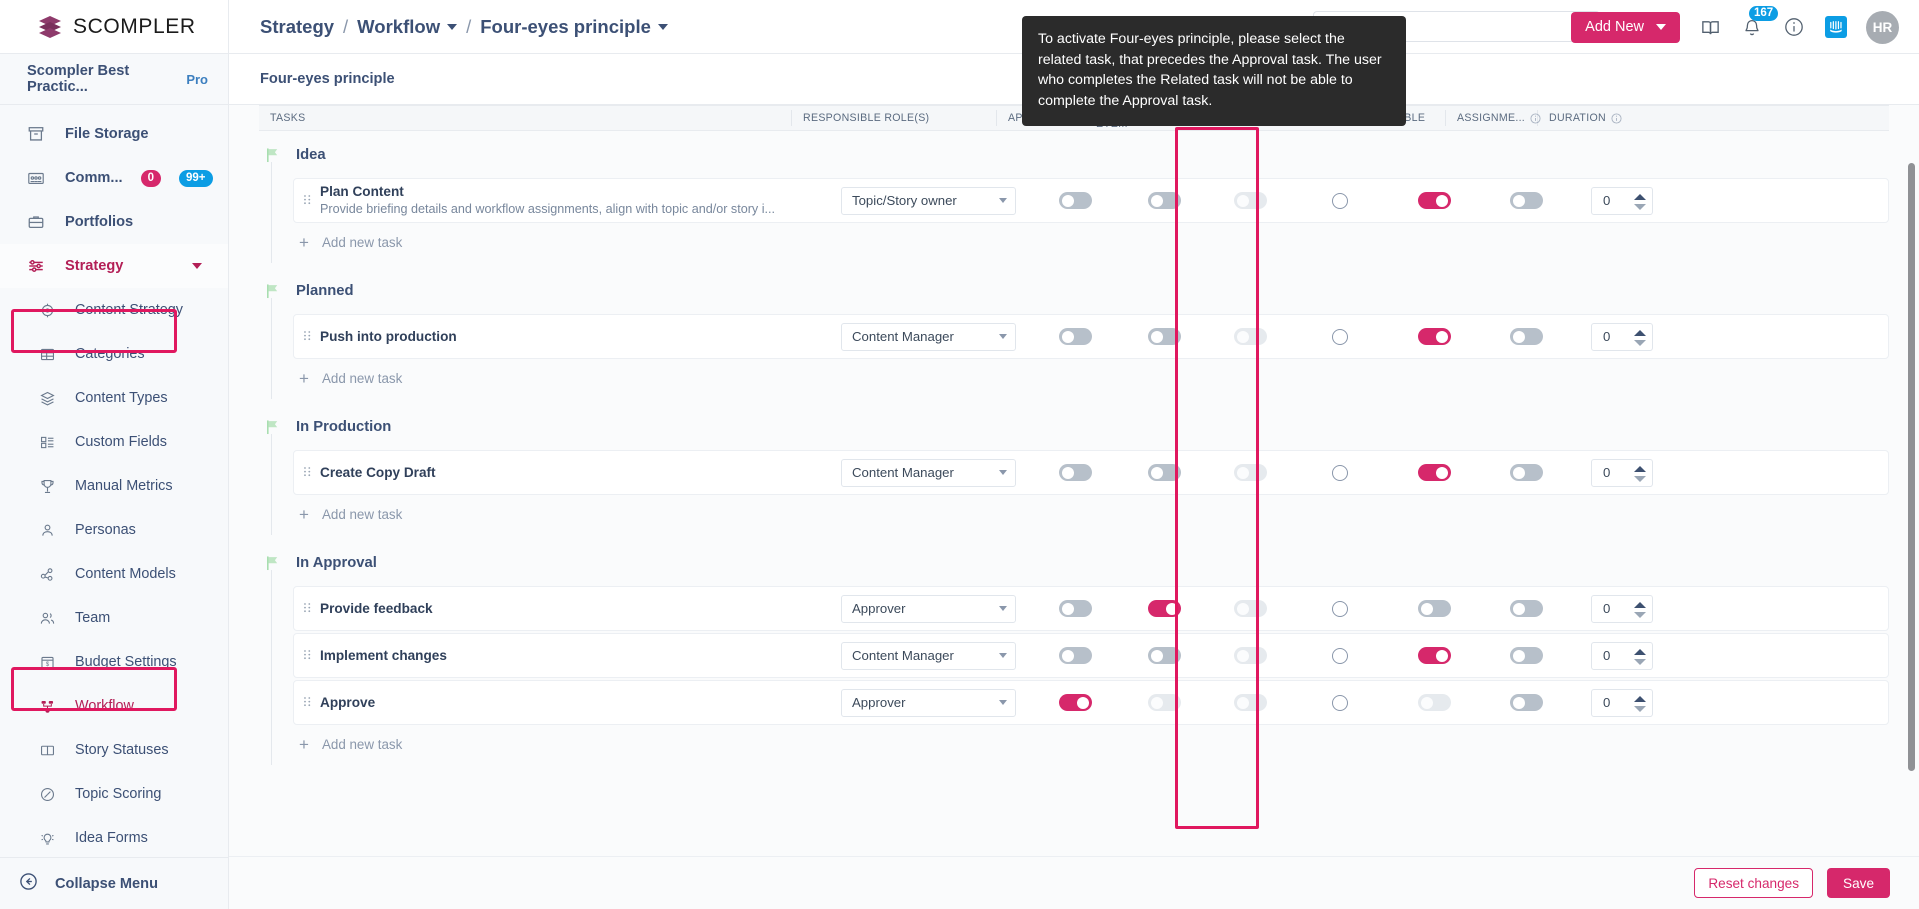 This screenshot has height=909, width=1919. I want to click on breadcrumb-item-strategy: Strategy, so click(297, 26).